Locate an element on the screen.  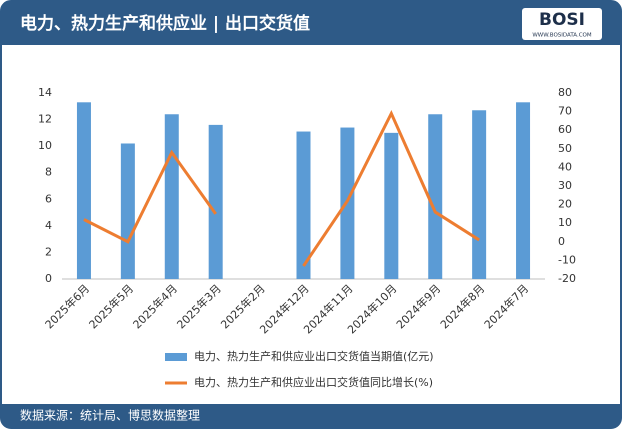
y2-tick-label: 40 is located at coordinates (565, 166).